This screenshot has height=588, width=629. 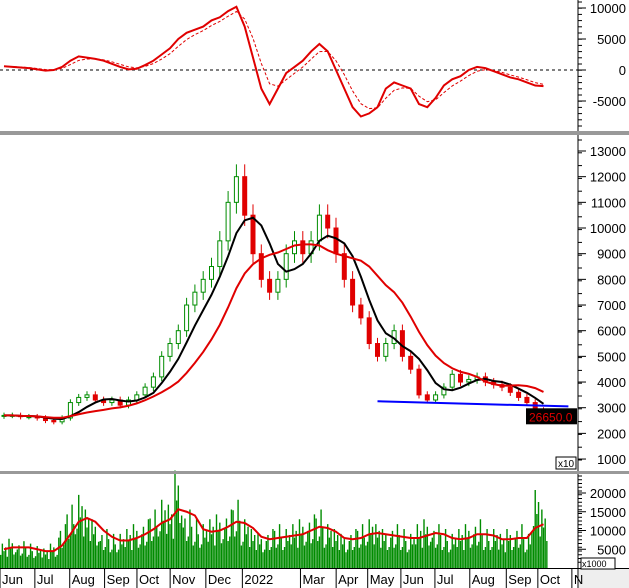 I want to click on volume-tick-label: 5000, so click(x=611, y=549).